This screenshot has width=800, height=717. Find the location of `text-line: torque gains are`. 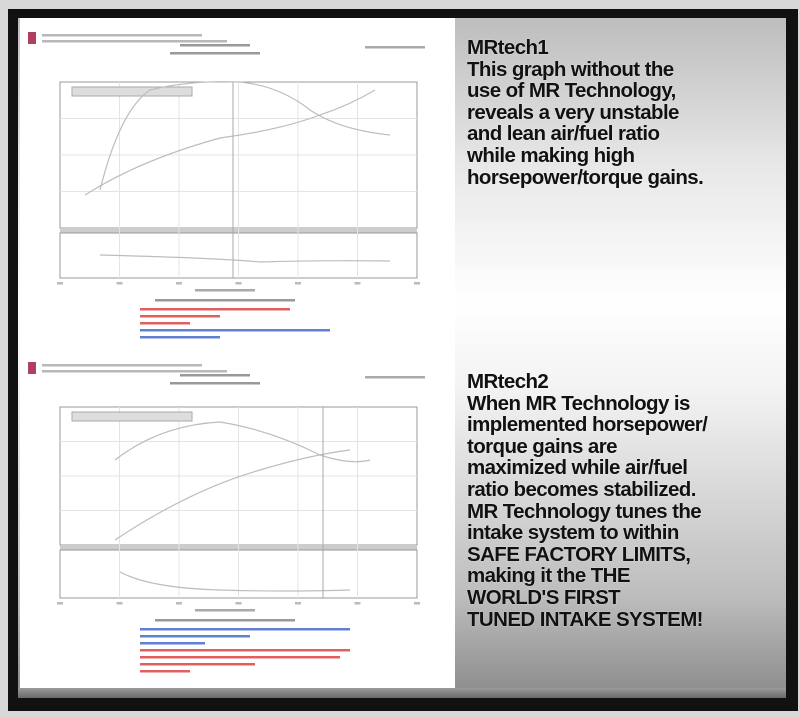

text-line: torque gains are is located at coordinates (542, 446).